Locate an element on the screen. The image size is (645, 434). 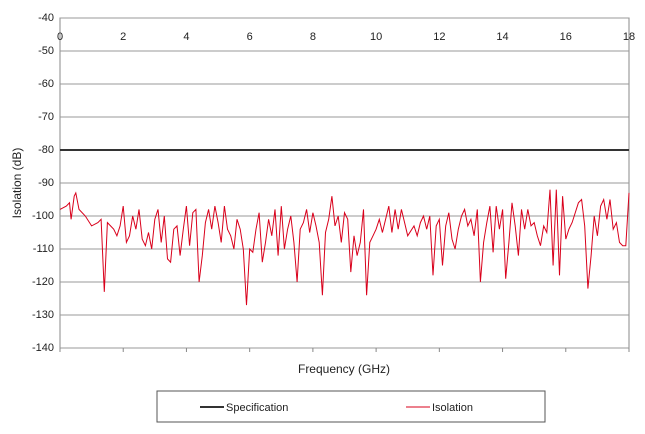
y-tick-label: -80 is located at coordinates (46, 150).